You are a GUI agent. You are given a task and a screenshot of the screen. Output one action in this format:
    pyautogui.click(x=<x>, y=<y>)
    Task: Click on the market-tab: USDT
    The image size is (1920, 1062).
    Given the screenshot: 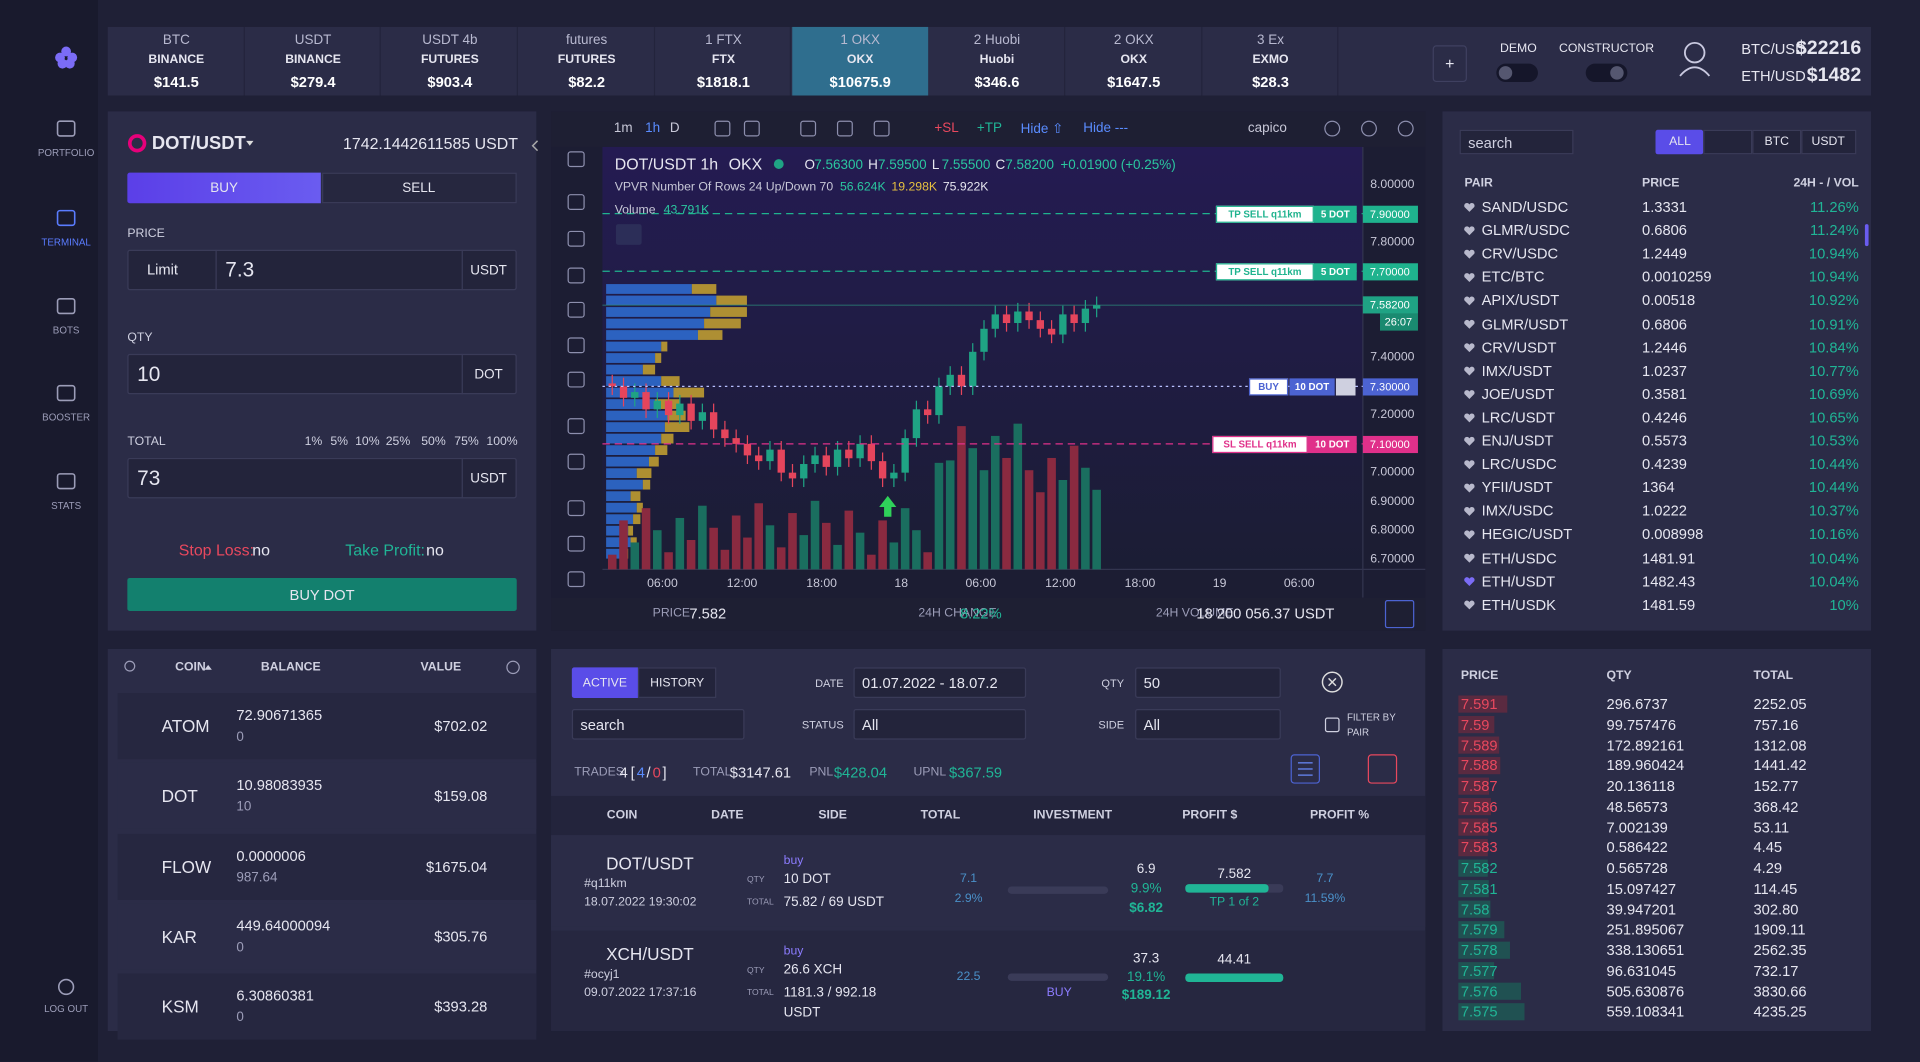 What is the action you would take?
    pyautogui.click(x=1828, y=142)
    